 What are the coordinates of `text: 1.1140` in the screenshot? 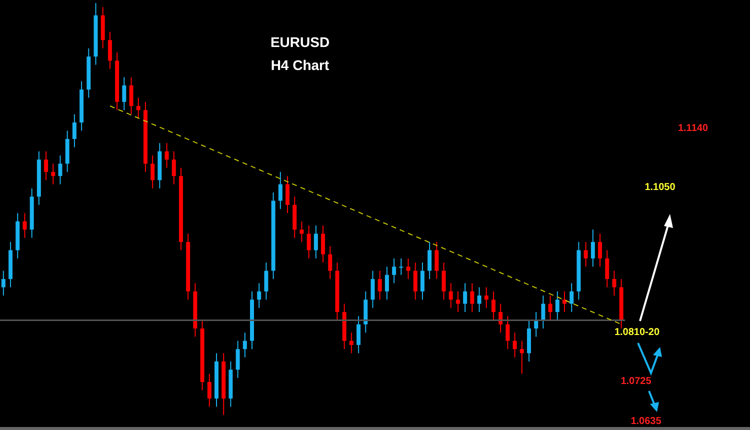 It's located at (693, 128).